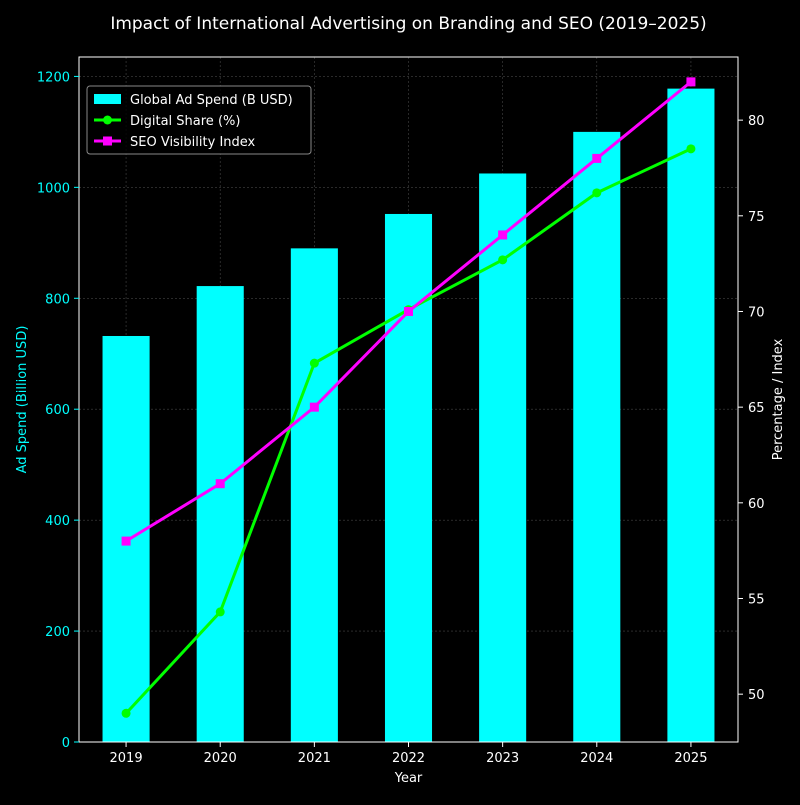 The image size is (800, 805). I want to click on x-tick-label: 2025, so click(690, 758).